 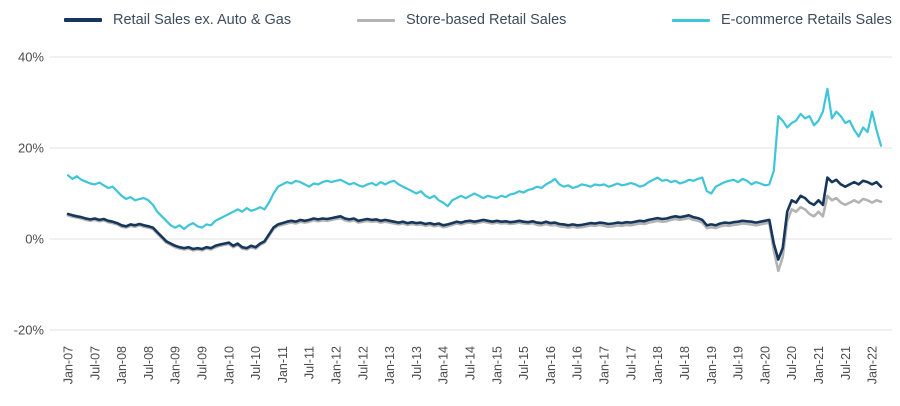 I want to click on x-axis-label: Jul-15, so click(x=524, y=363).